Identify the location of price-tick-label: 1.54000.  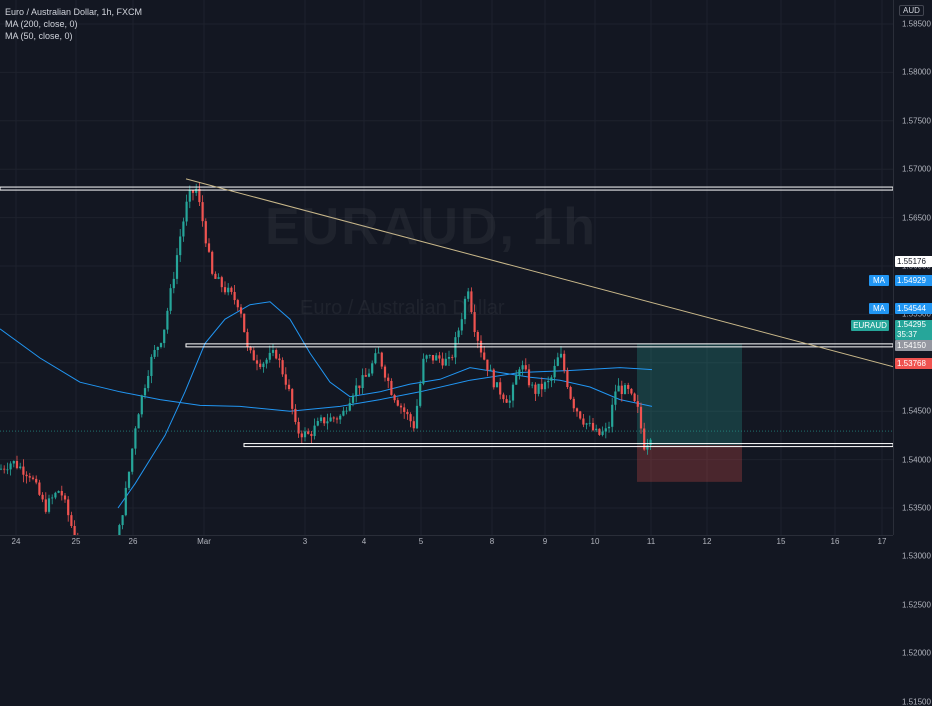
(916, 460).